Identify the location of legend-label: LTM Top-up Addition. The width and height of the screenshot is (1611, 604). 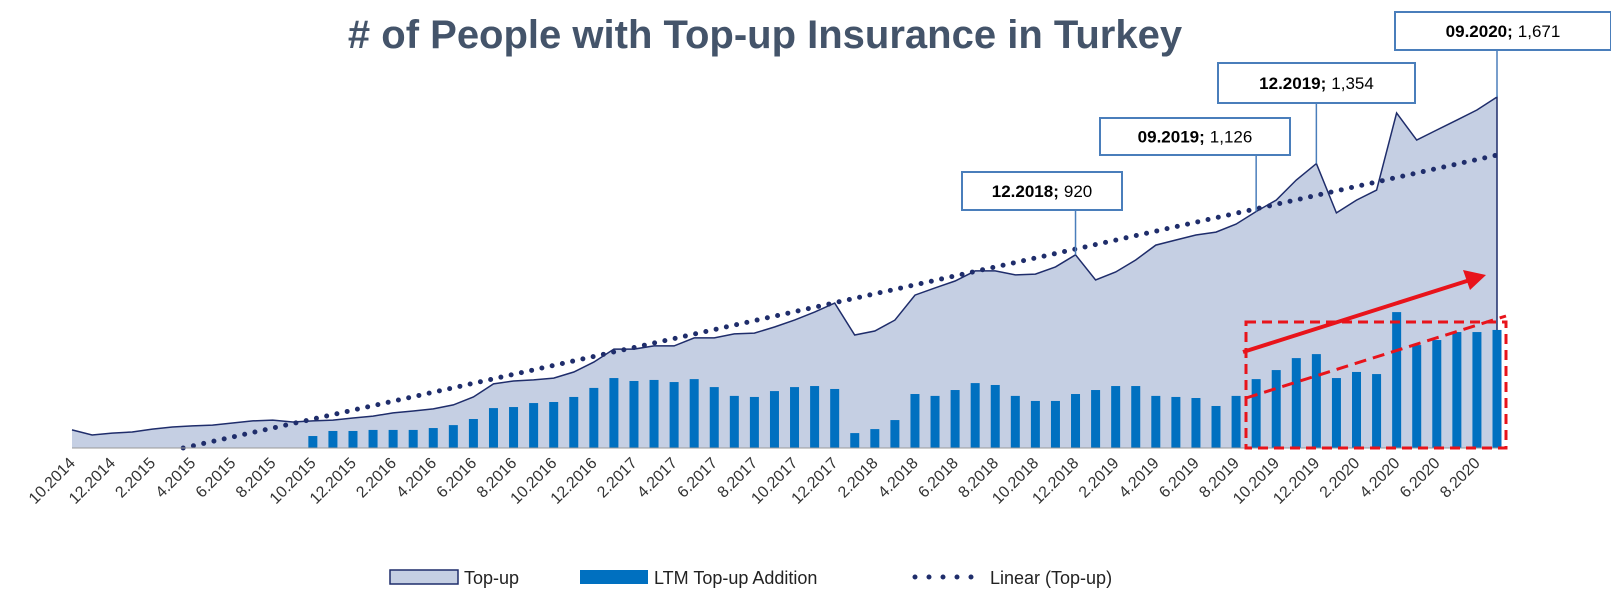
(735, 578).